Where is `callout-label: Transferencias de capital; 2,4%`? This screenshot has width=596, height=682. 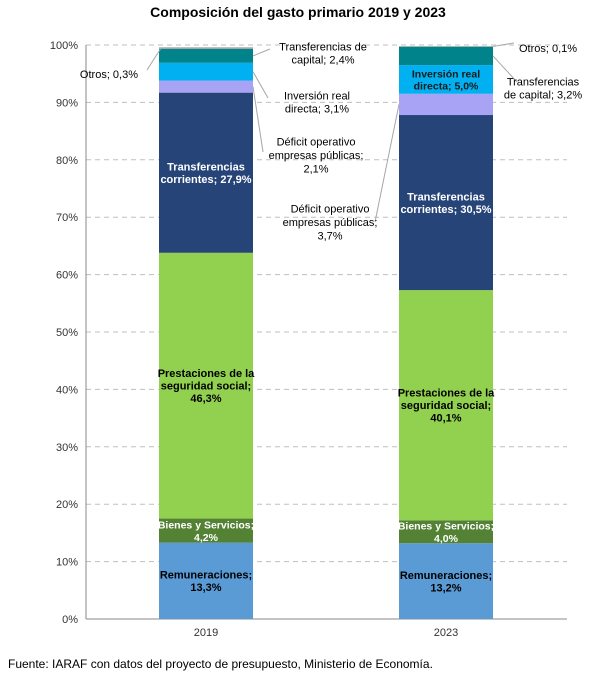
callout-label: Transferencias de capital; 2,4% is located at coordinates (323, 54).